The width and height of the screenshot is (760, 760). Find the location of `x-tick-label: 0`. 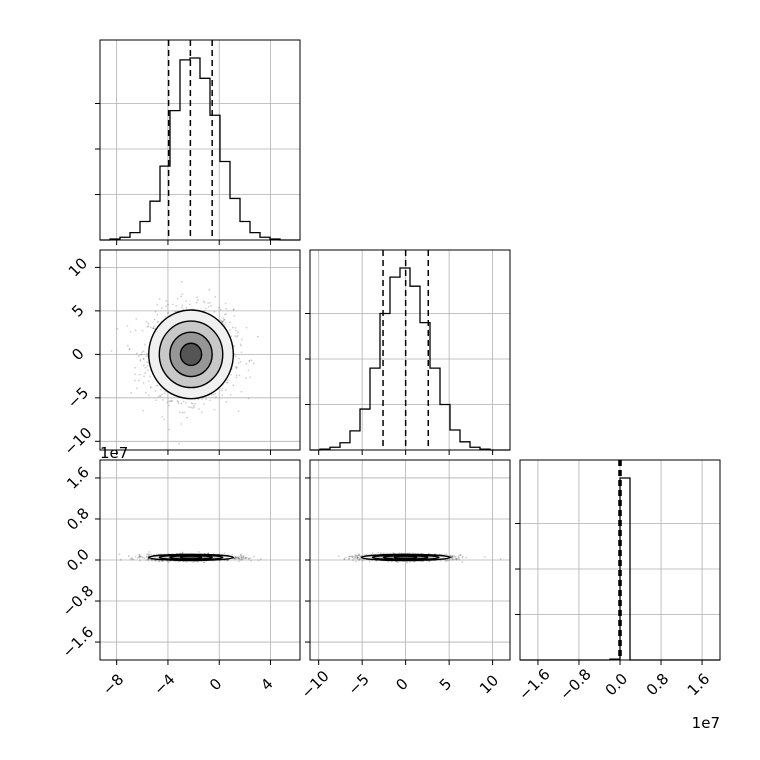

x-tick-label: 0 is located at coordinates (215, 684).